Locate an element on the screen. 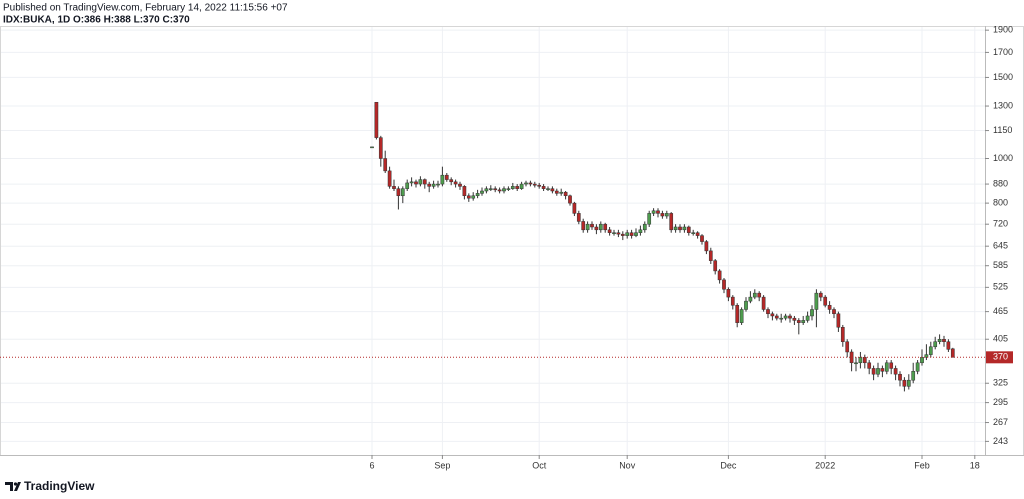  y-tick-label: 525 is located at coordinates (1000, 287).